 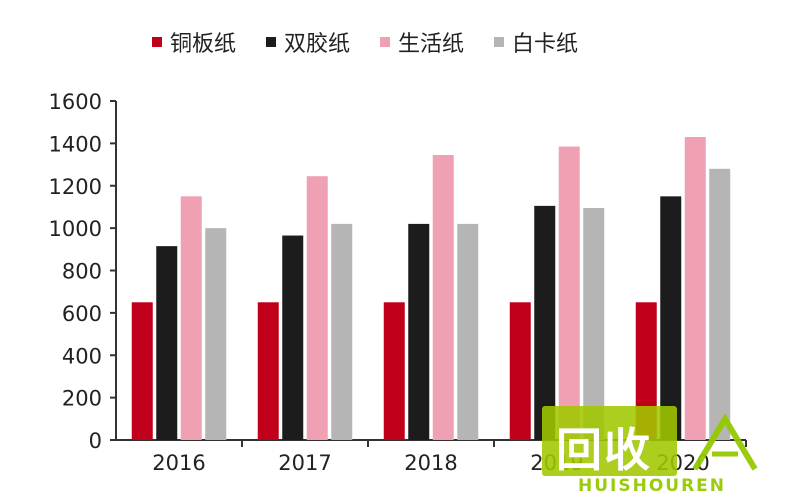 I want to click on legend-item-tissue-paper: 生活纸, so click(x=422, y=42).